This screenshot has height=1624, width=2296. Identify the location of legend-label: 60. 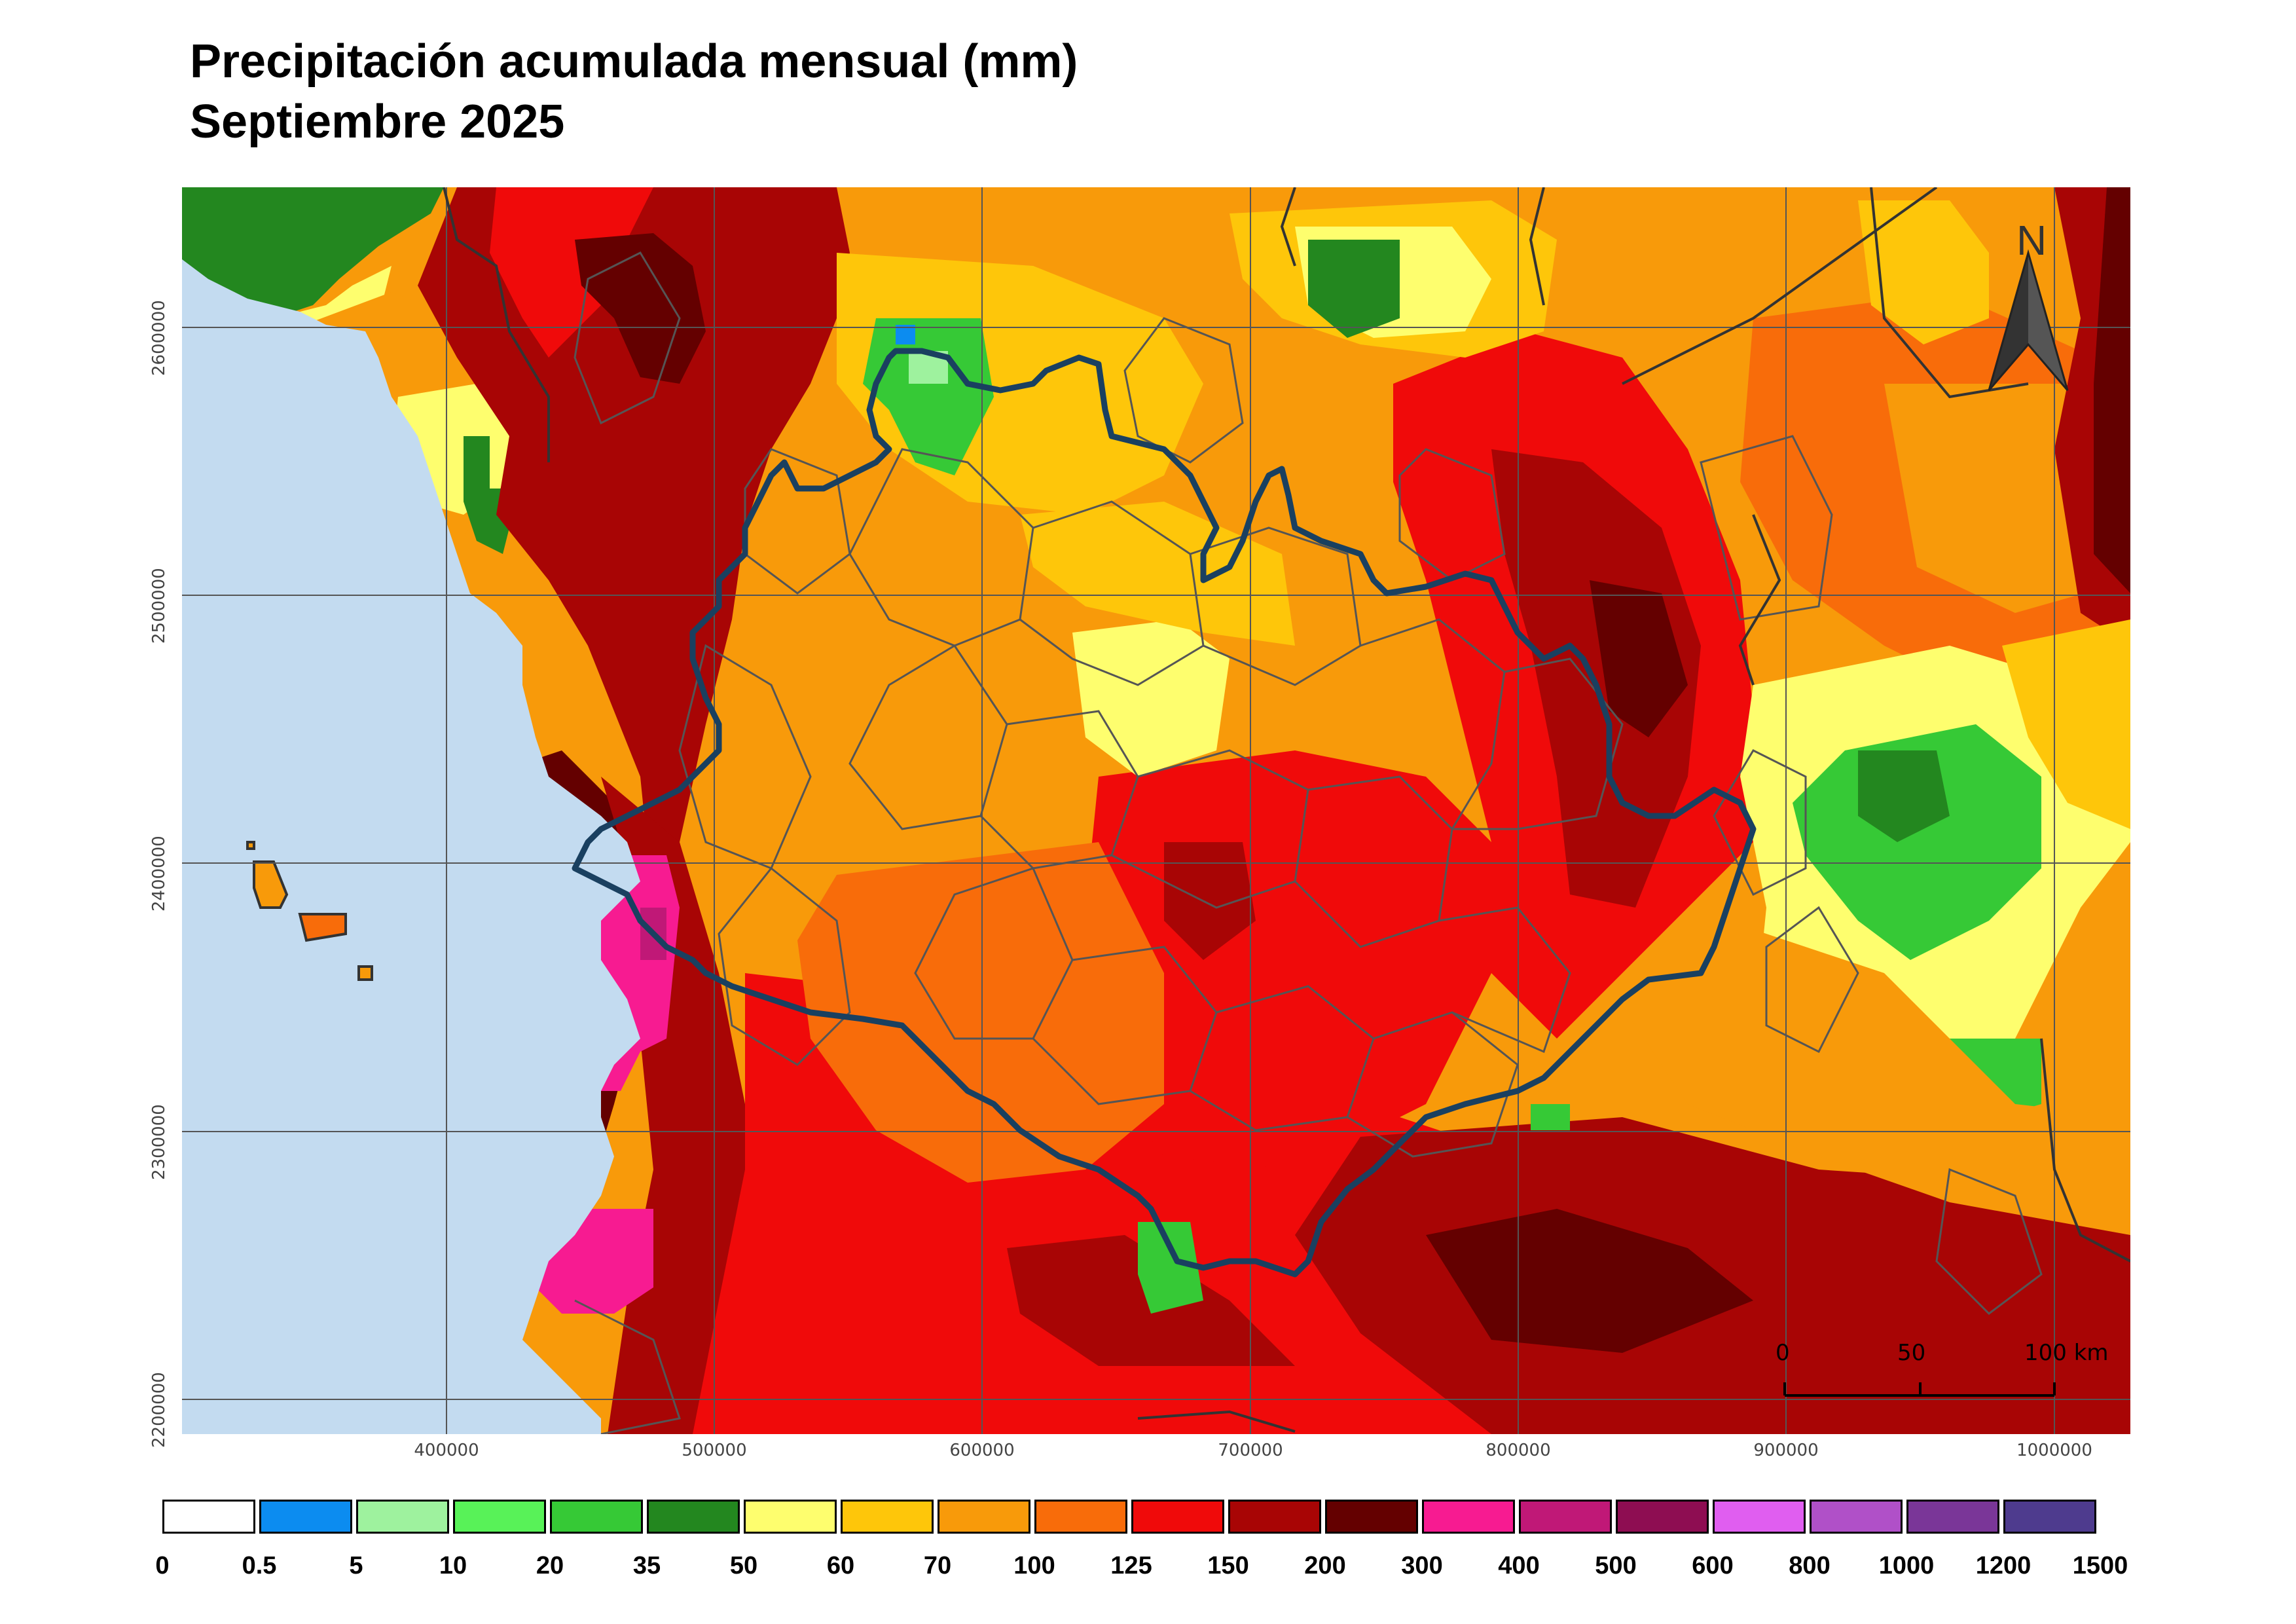
(840, 1565).